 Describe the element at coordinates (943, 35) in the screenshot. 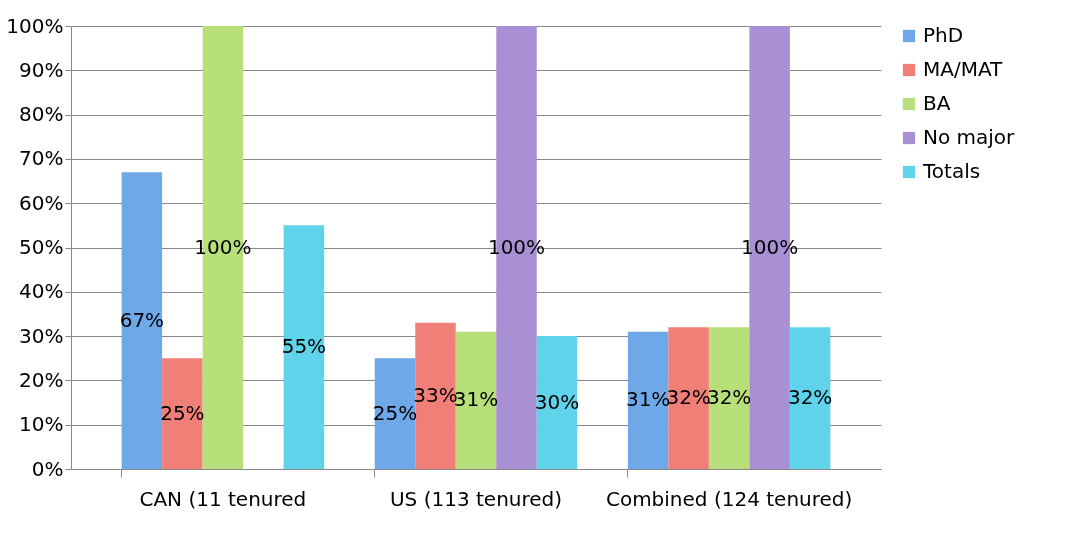

I see `legend-label: PhD` at that location.